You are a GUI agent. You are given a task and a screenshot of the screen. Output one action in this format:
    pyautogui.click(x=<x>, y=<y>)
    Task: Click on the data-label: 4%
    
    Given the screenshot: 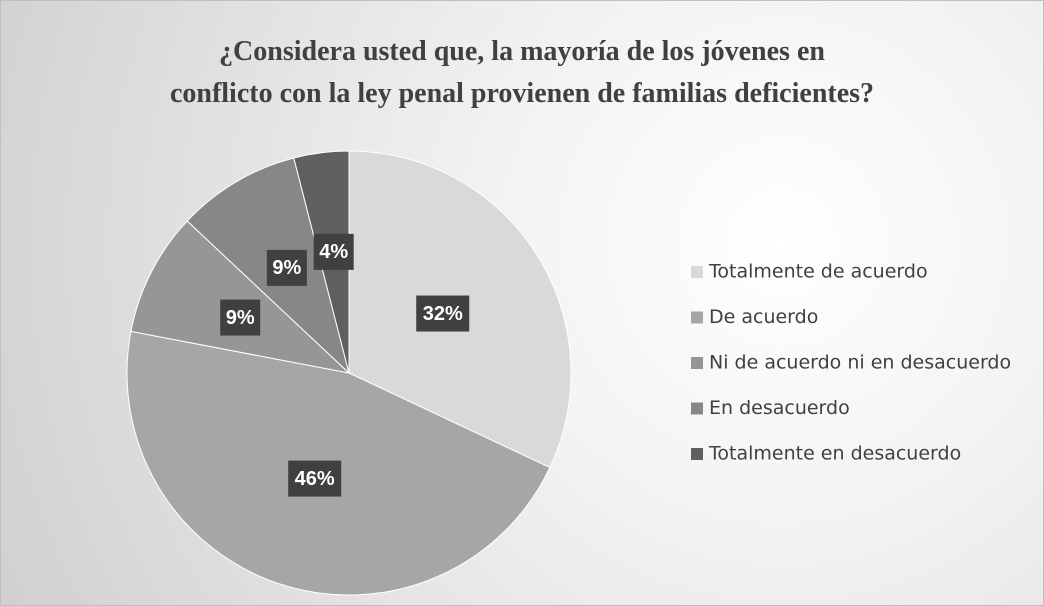 What is the action you would take?
    pyautogui.click(x=333, y=252)
    